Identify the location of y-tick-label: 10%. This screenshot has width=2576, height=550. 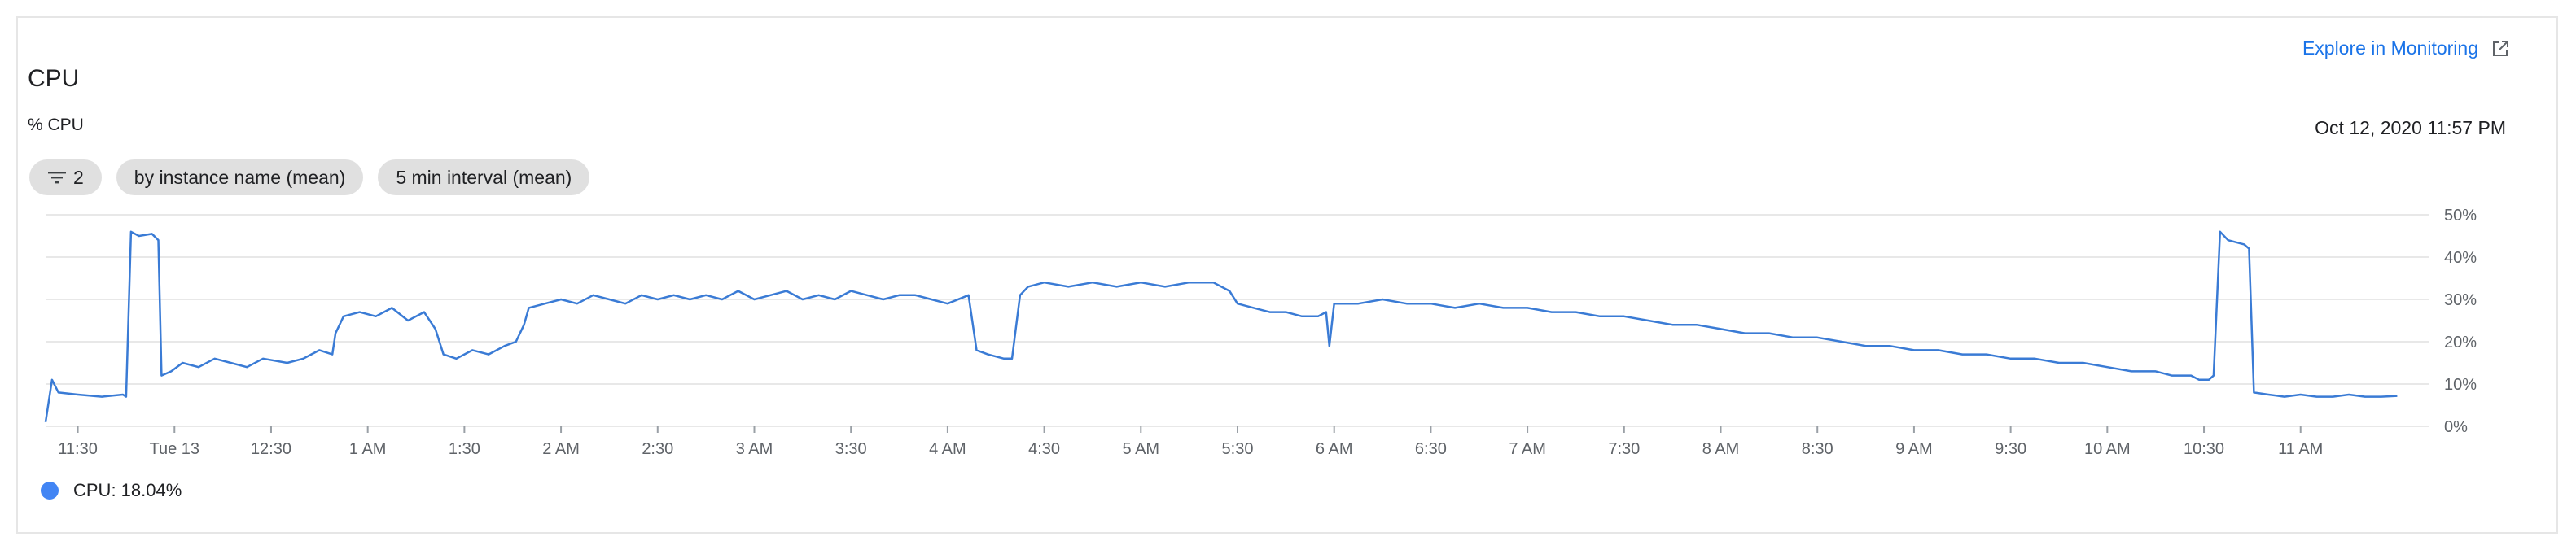
(2460, 385).